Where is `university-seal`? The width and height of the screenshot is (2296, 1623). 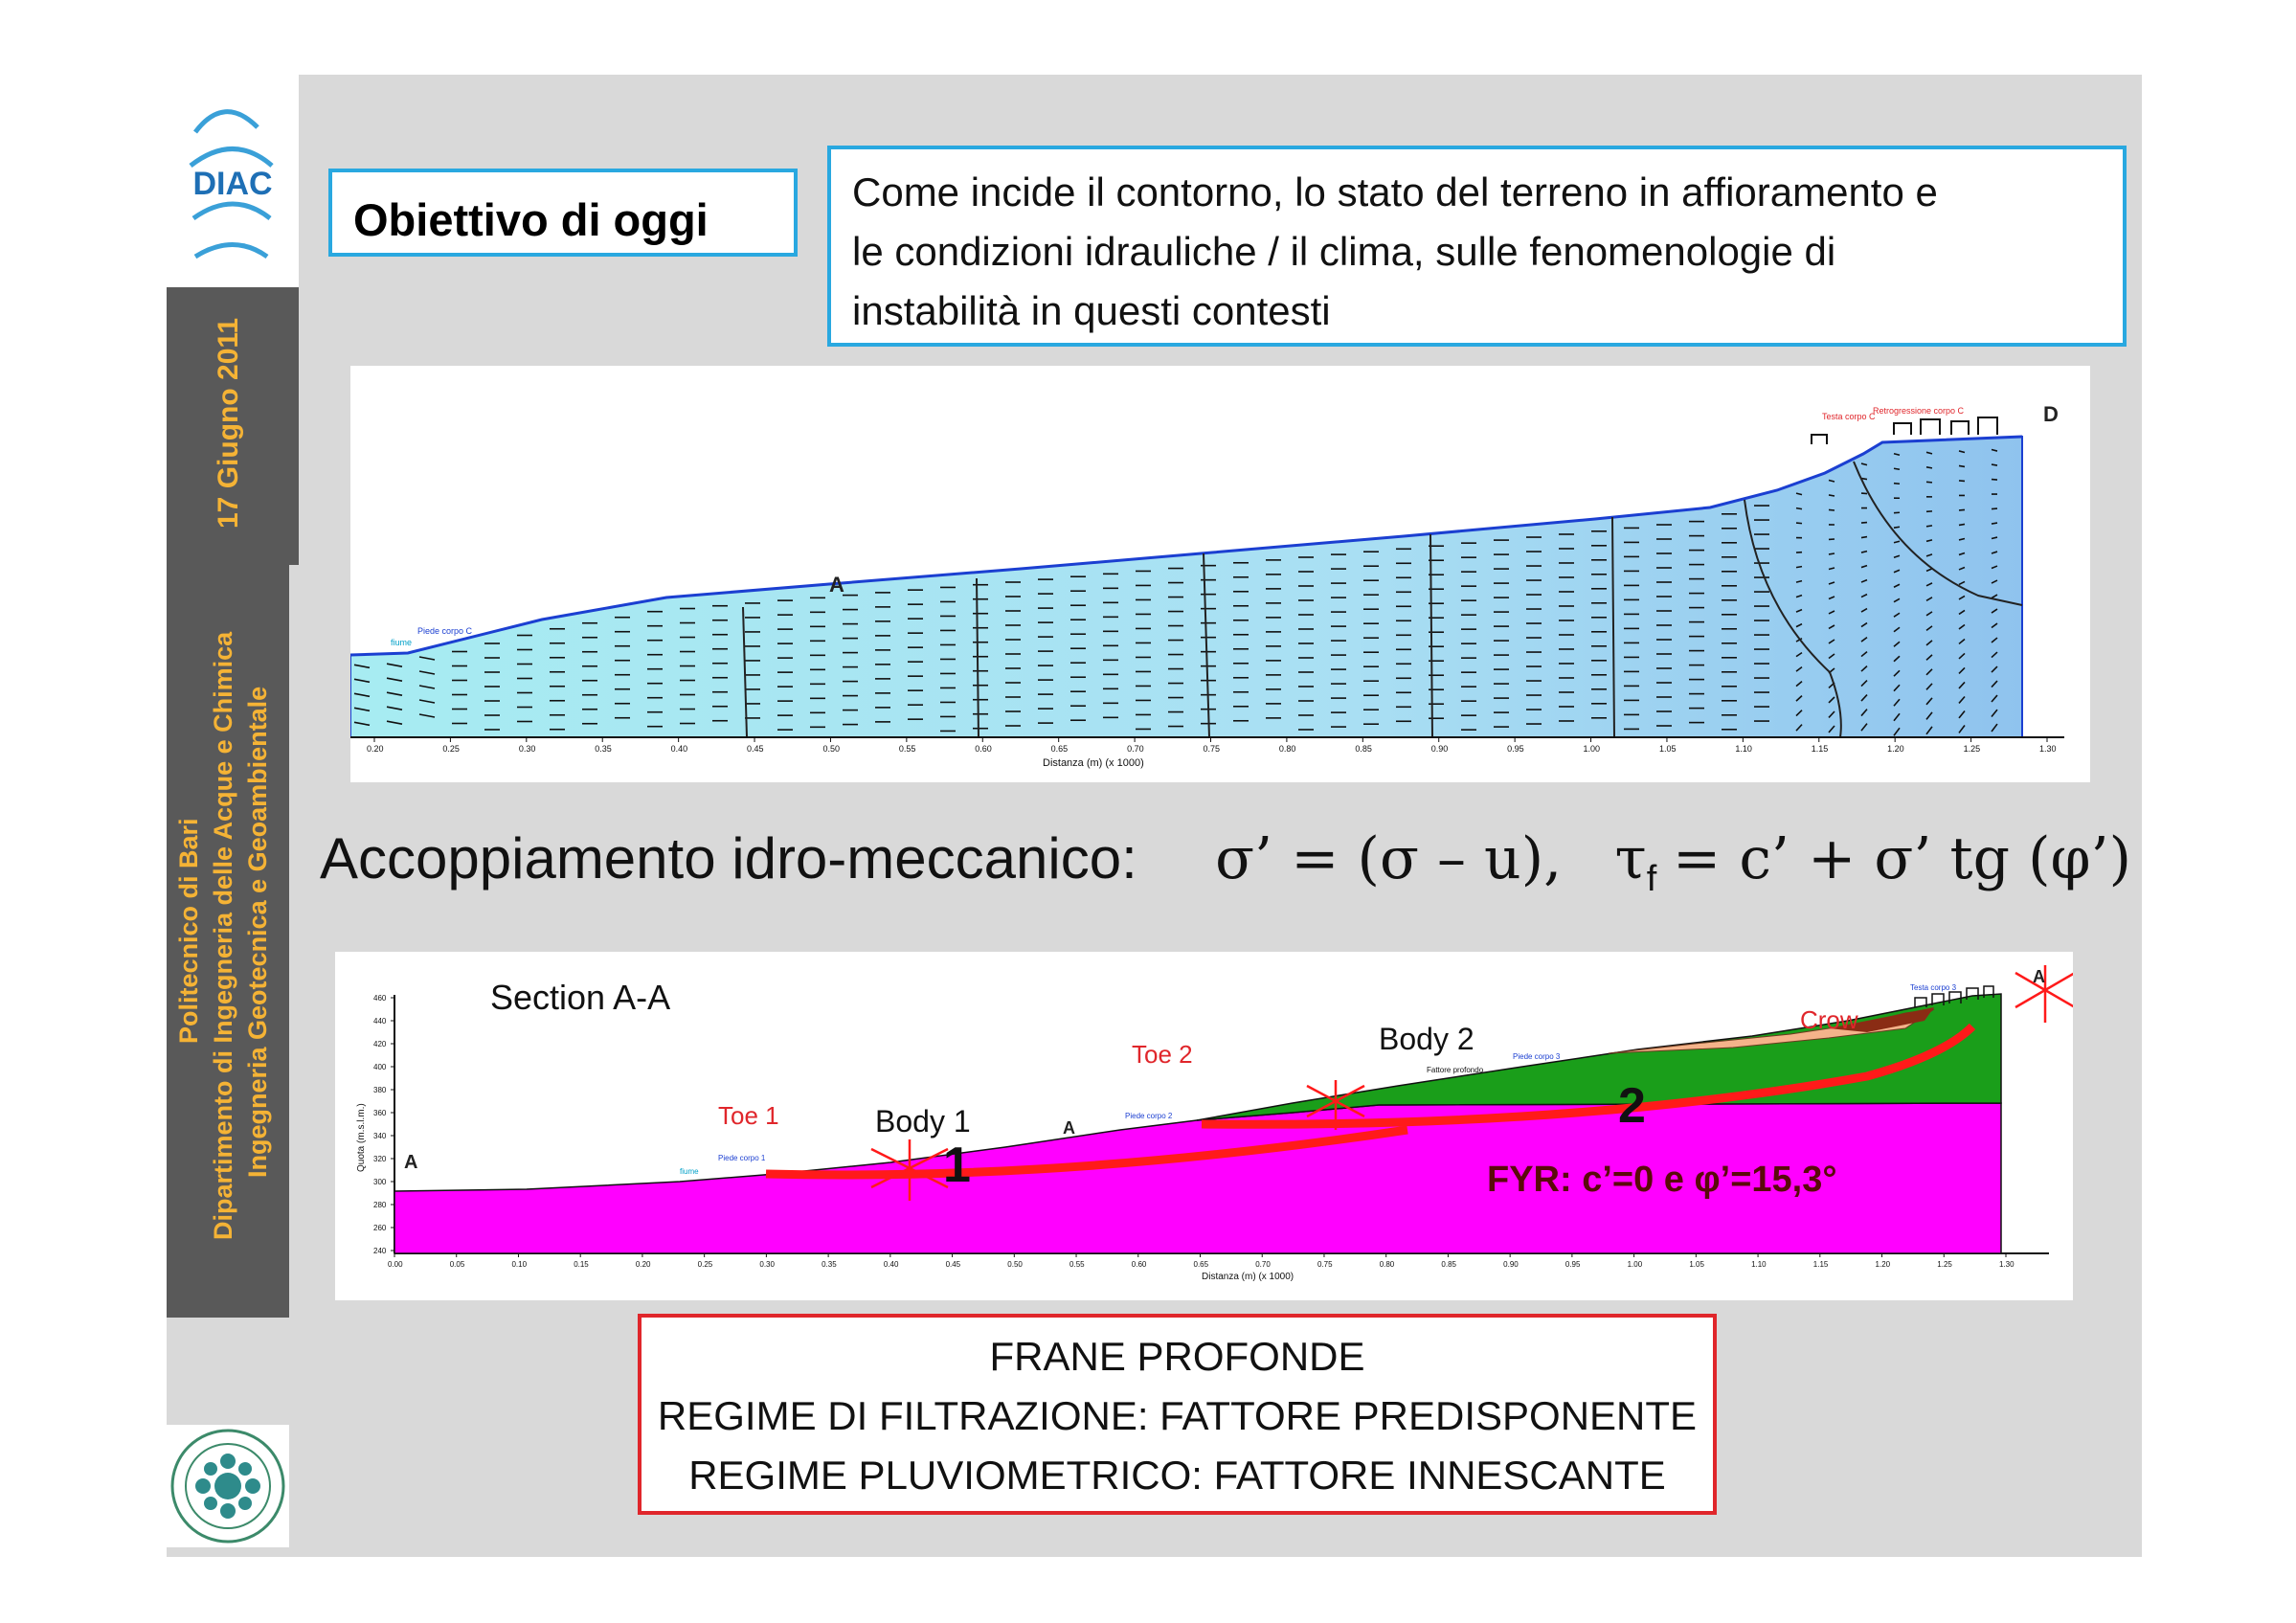
university-seal is located at coordinates (228, 1486).